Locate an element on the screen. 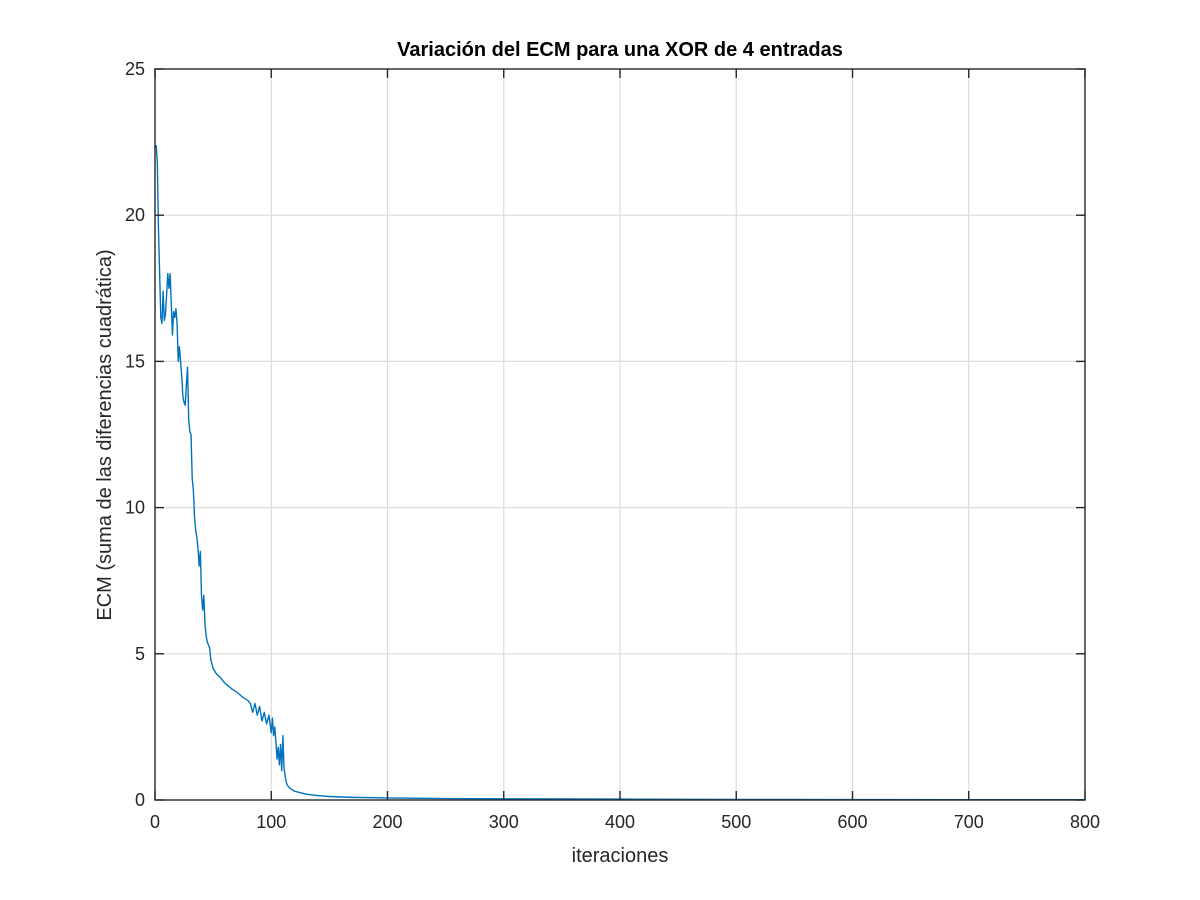  x-tick-label: 700 is located at coordinates (969, 822).